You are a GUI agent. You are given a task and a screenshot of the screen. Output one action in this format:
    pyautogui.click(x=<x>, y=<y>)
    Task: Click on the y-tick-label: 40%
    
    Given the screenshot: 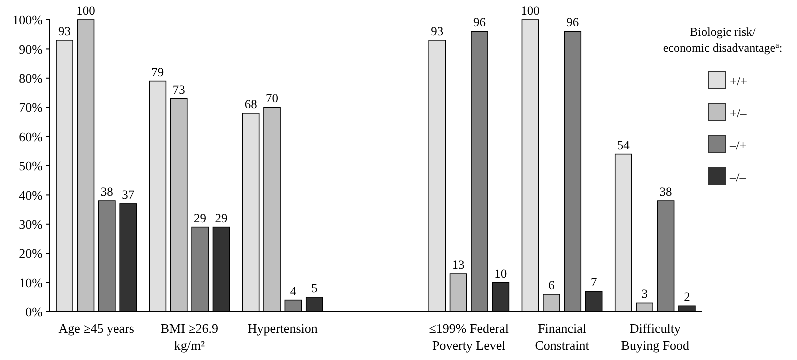 What is the action you would take?
    pyautogui.click(x=31, y=195)
    